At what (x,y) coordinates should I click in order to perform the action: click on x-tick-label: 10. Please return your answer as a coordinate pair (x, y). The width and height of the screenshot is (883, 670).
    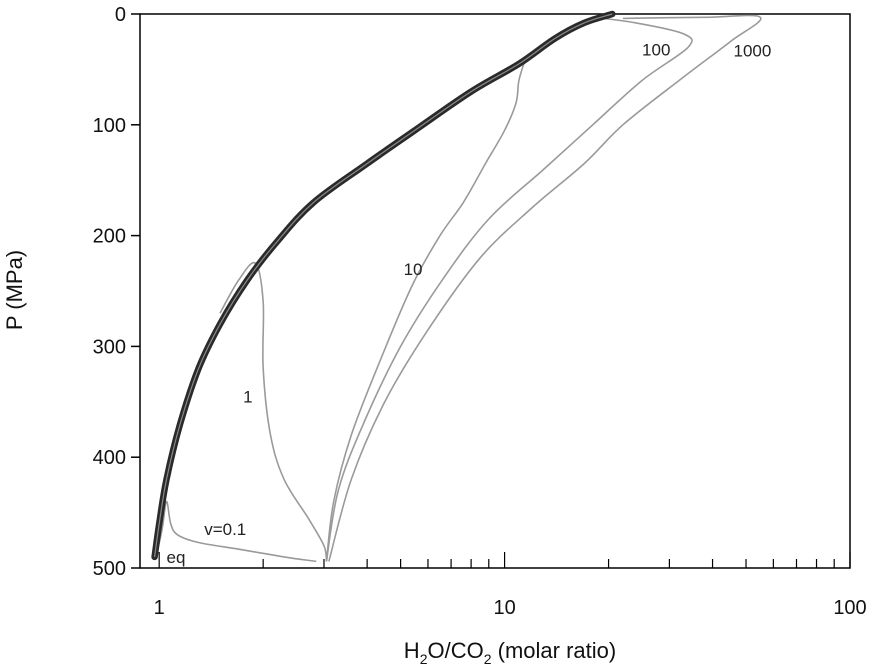
    Looking at the image, I should click on (504, 608).